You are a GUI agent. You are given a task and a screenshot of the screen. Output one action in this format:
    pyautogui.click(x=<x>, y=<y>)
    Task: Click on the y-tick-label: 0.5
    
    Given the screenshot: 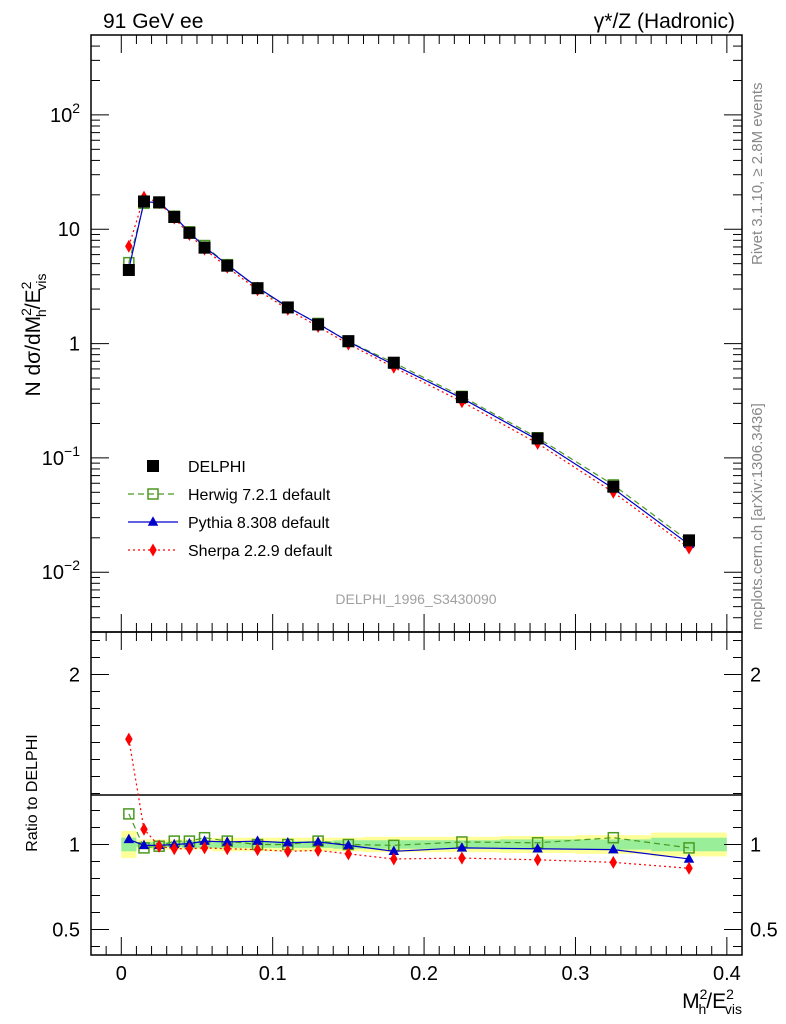 What is the action you would take?
    pyautogui.click(x=66, y=931)
    